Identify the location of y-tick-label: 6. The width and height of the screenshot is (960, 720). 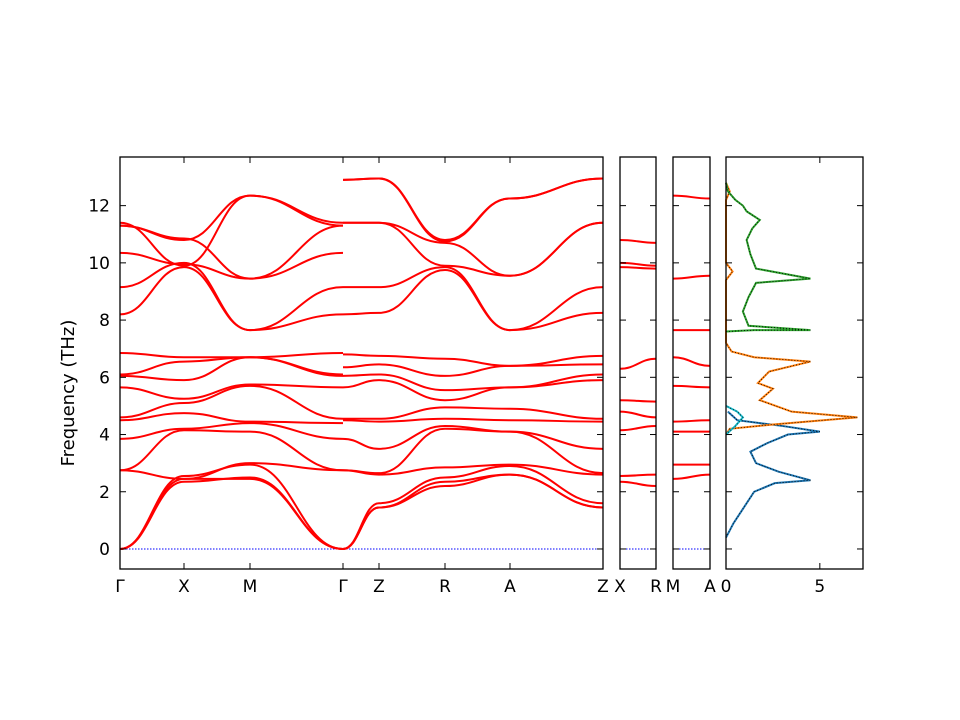
(104, 378).